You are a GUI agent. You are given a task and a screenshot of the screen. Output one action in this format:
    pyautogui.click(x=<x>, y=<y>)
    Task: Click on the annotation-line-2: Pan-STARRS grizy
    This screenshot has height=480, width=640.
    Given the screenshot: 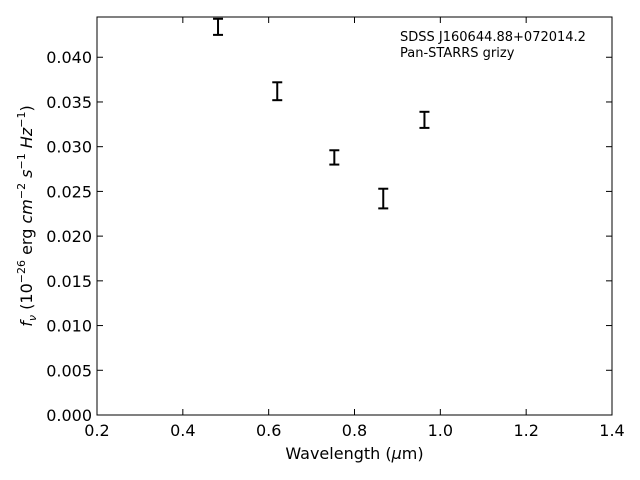 What is the action you would take?
    pyautogui.click(x=457, y=53)
    